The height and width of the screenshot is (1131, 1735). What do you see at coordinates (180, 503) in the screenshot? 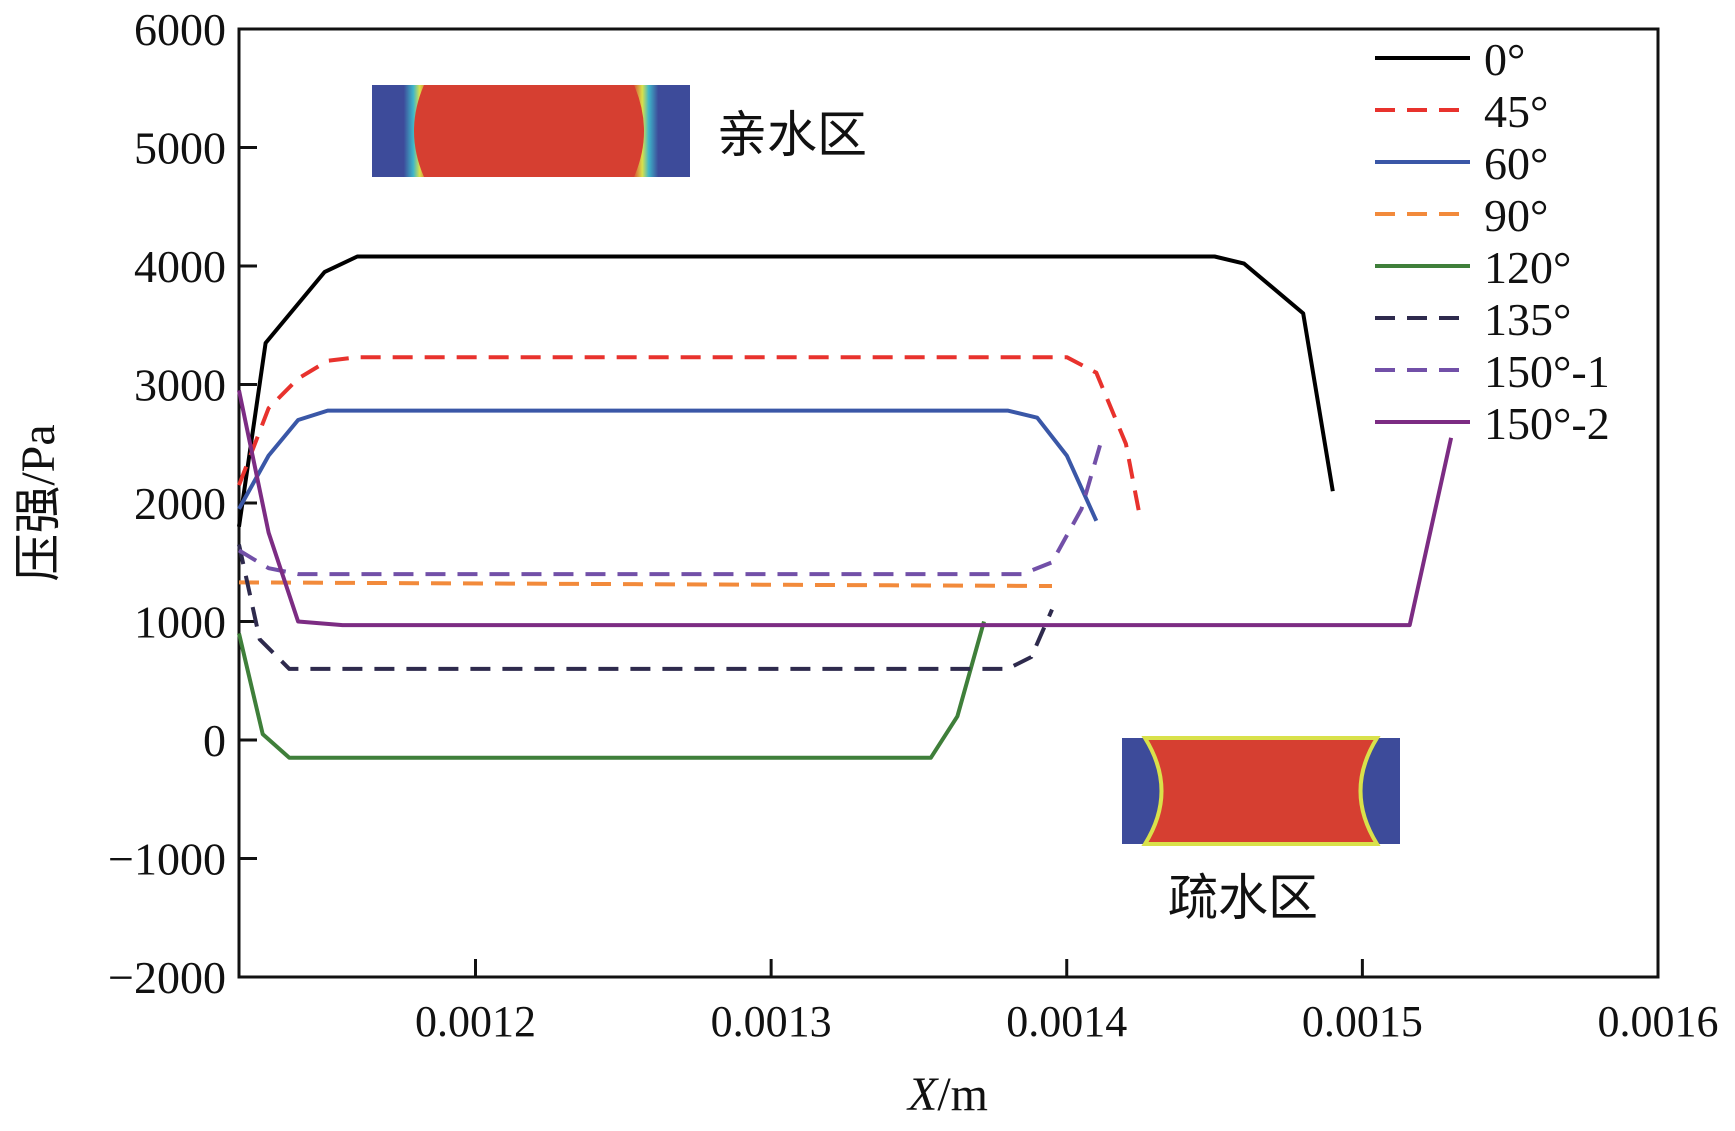
I see `y-tick-label: 2000` at bounding box center [180, 503].